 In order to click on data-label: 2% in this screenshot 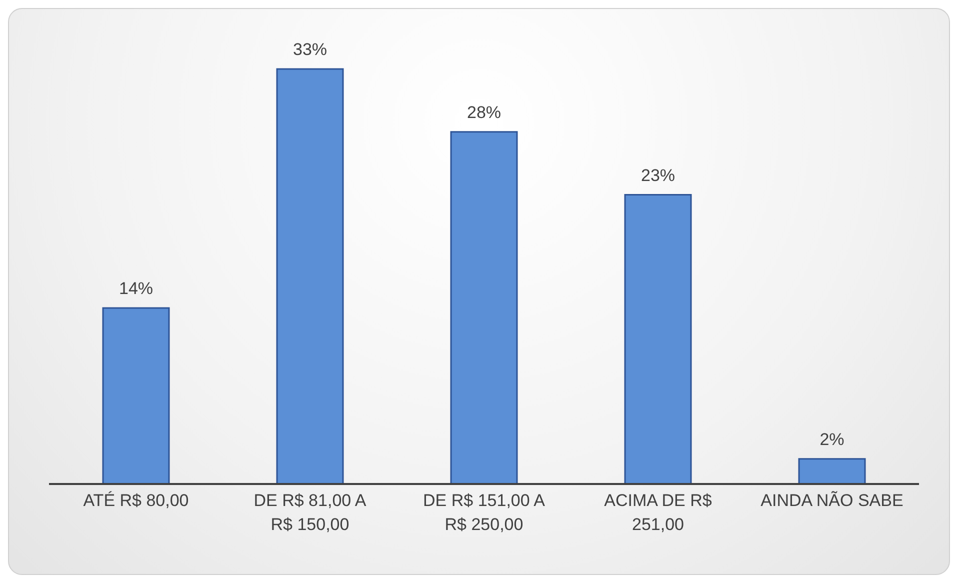, I will do `click(832, 439)`.